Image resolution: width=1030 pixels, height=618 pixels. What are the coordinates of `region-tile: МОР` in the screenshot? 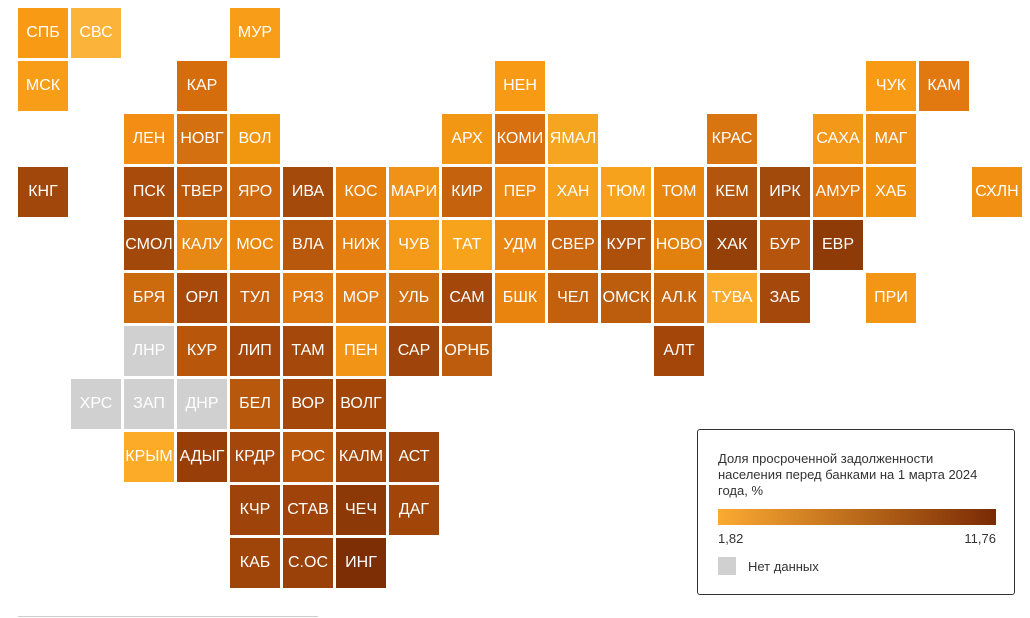 It's located at (361, 298).